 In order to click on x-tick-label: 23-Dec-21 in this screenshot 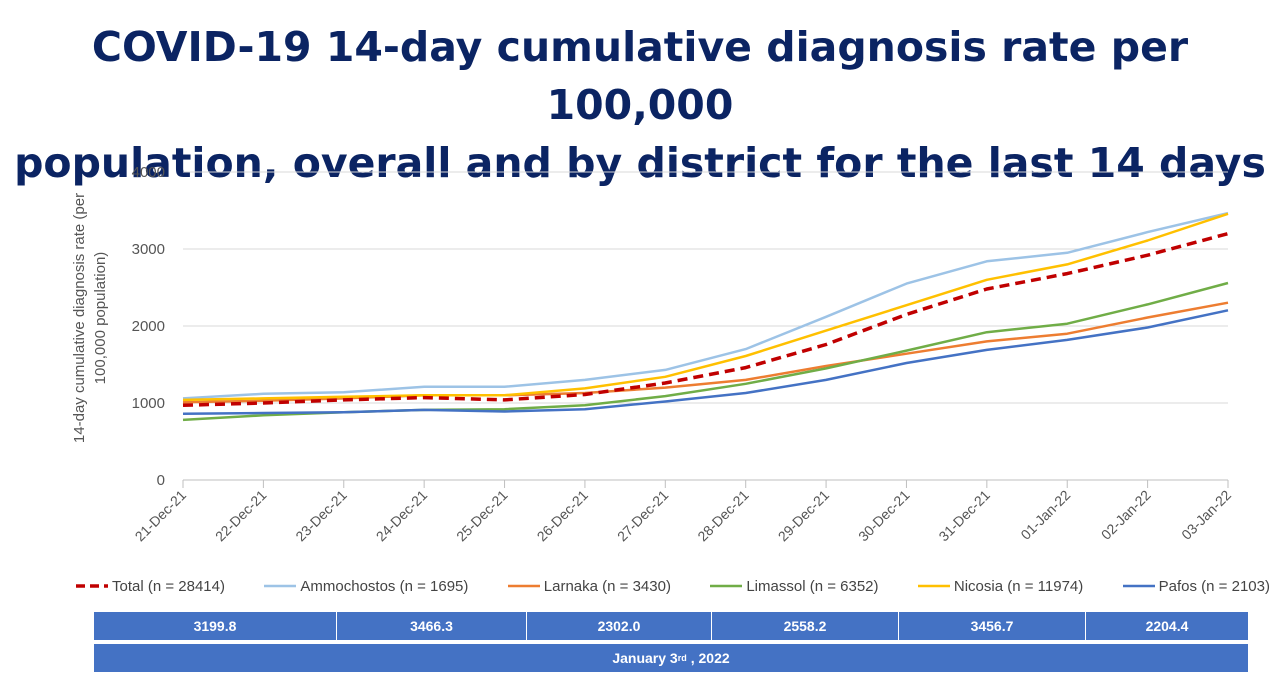, I will do `click(321, 516)`.